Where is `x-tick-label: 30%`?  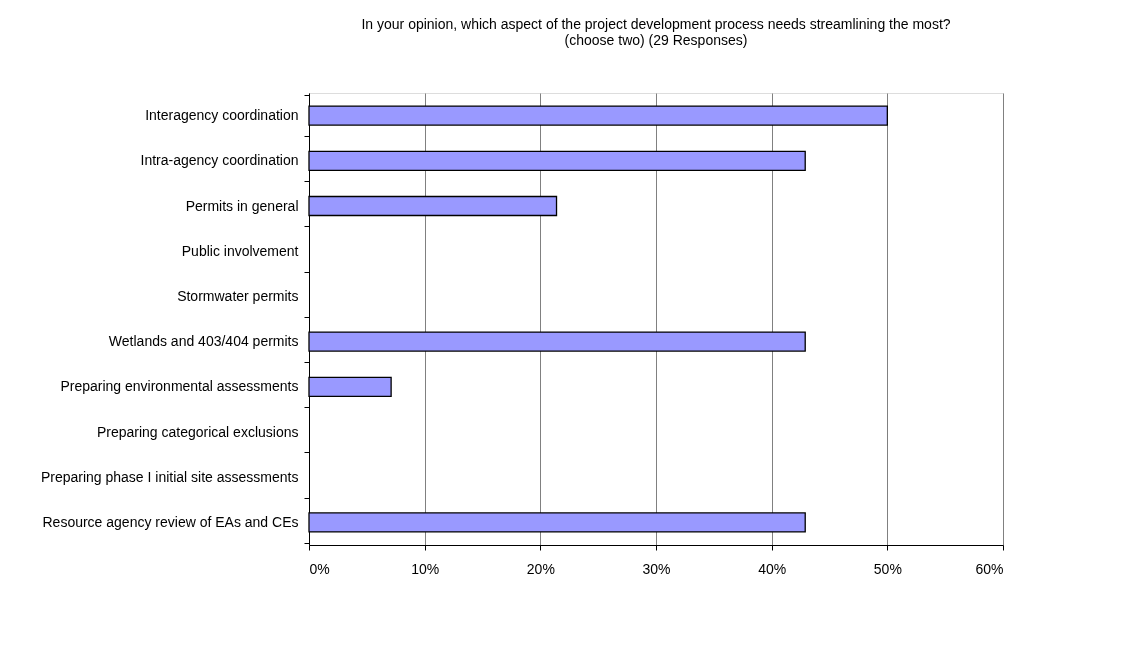 x-tick-label: 30% is located at coordinates (656, 568).